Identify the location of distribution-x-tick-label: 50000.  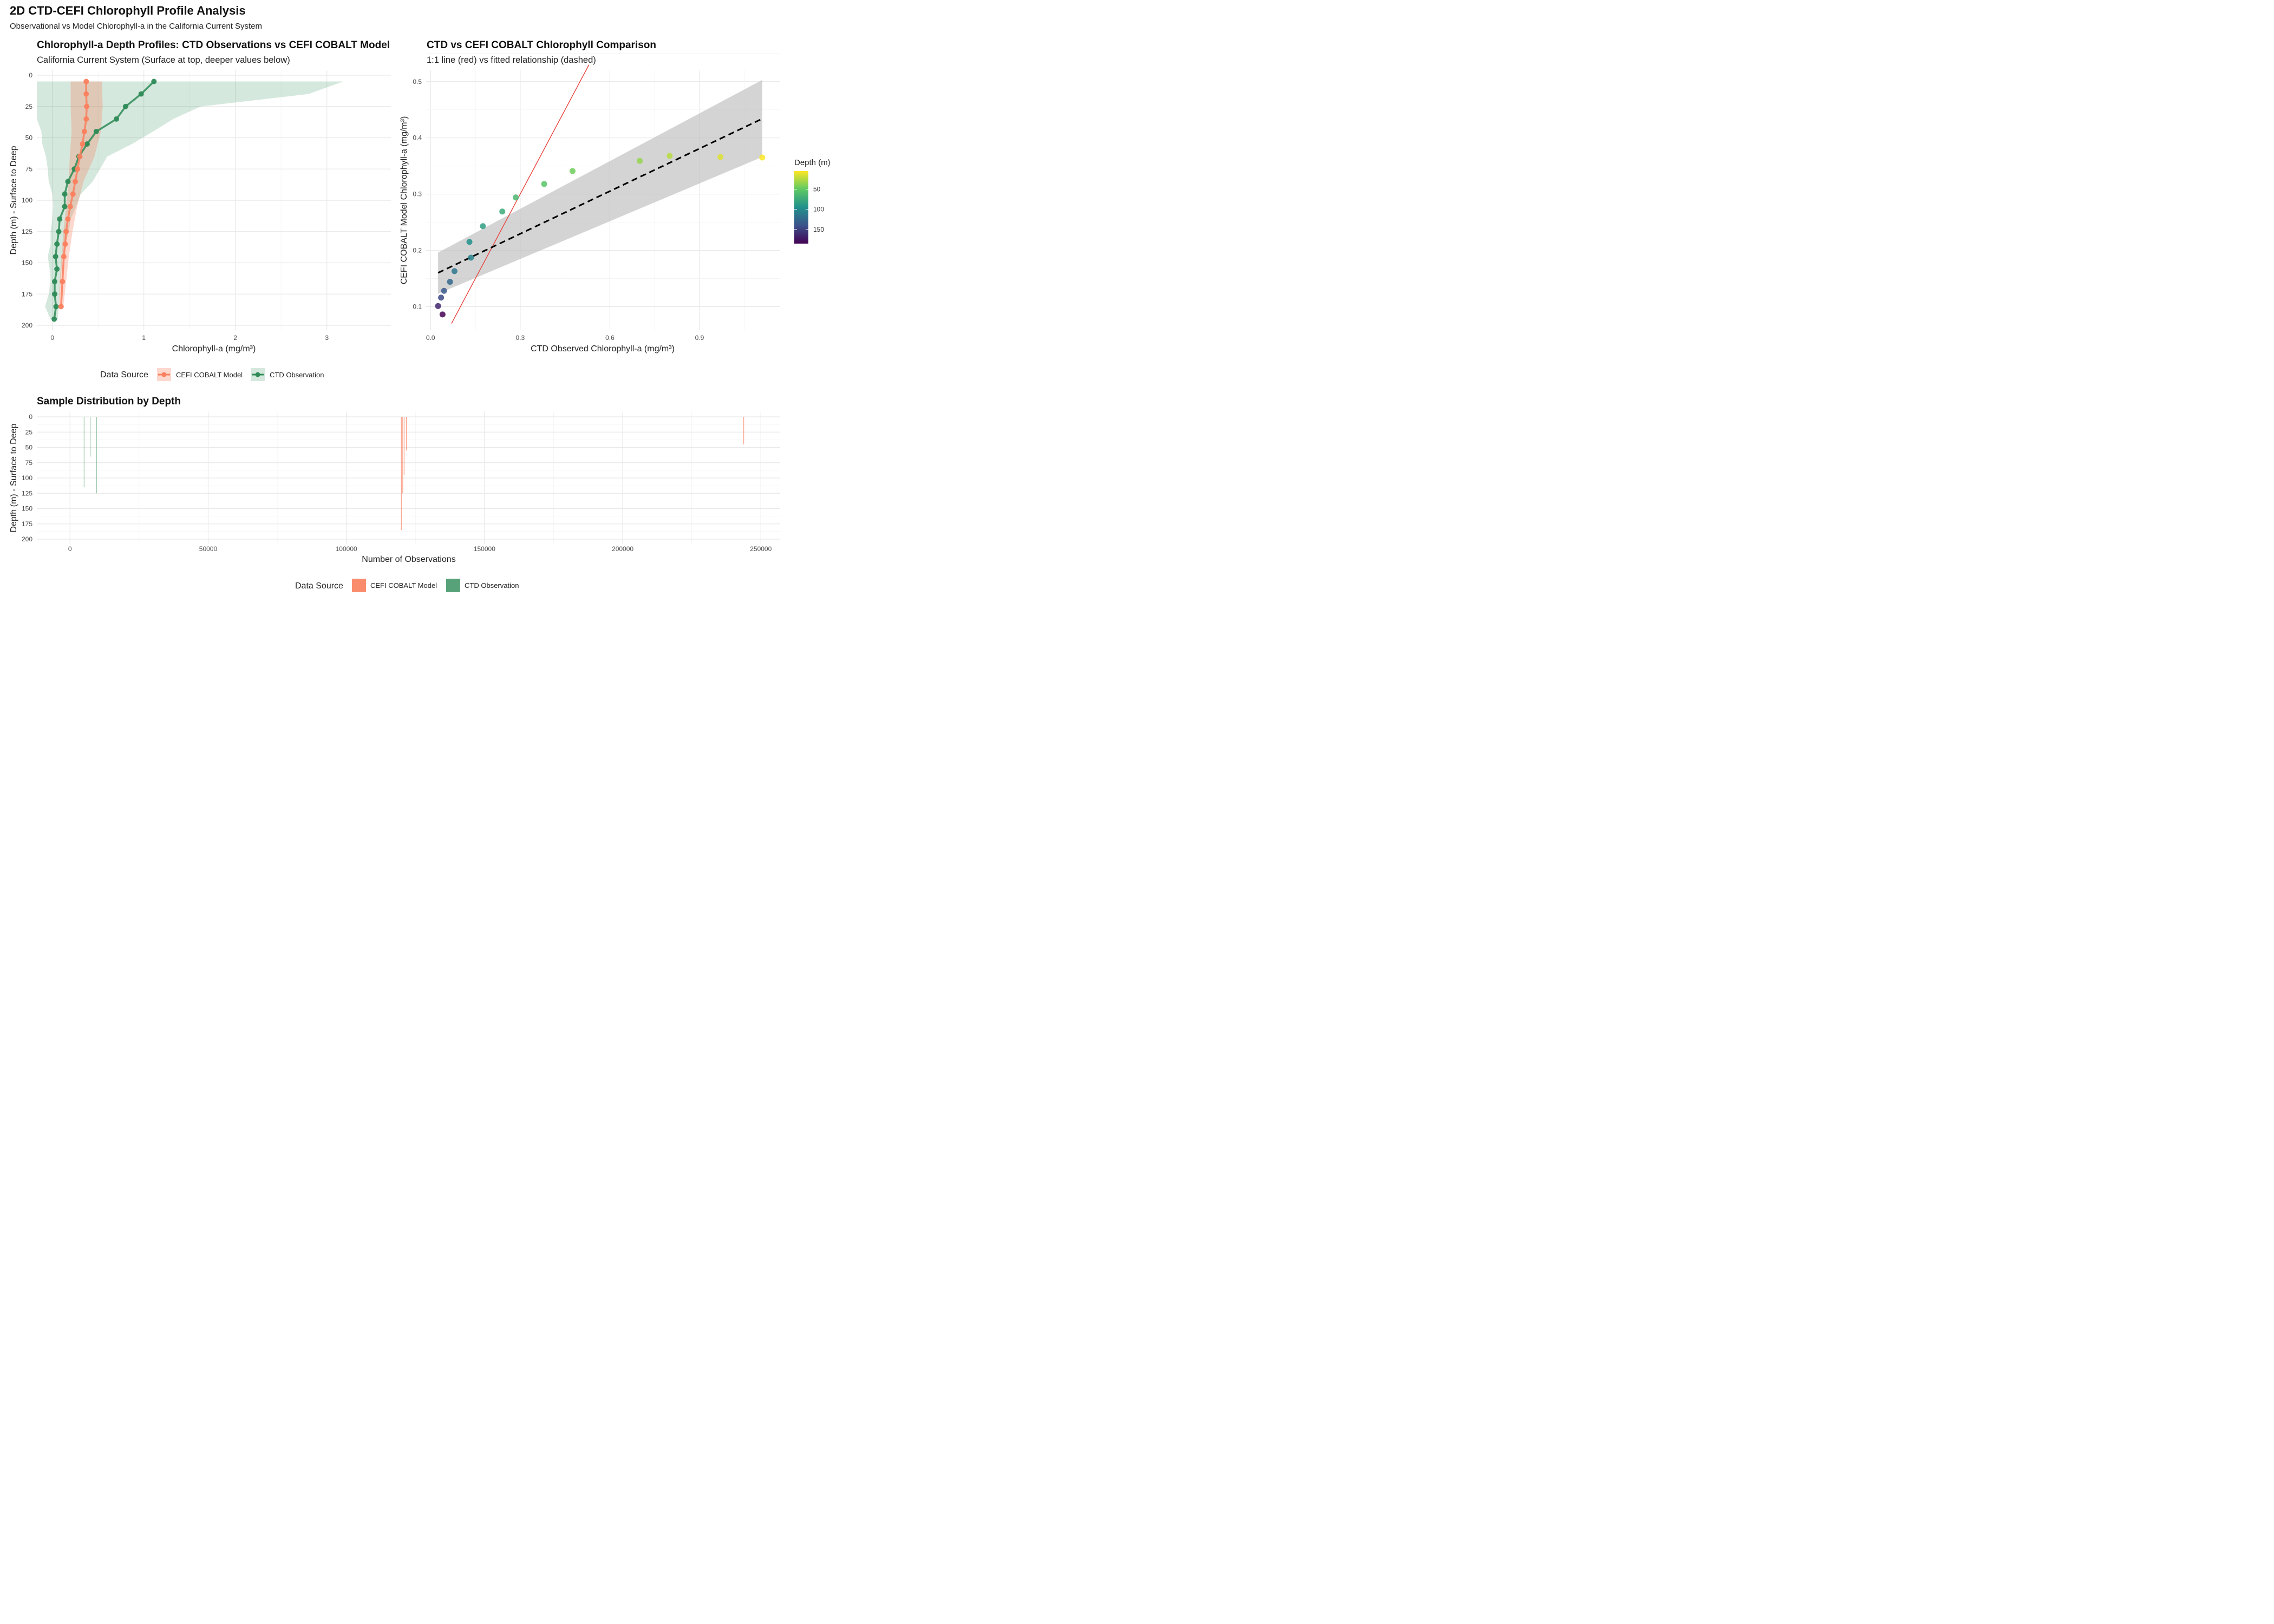
(209, 549).